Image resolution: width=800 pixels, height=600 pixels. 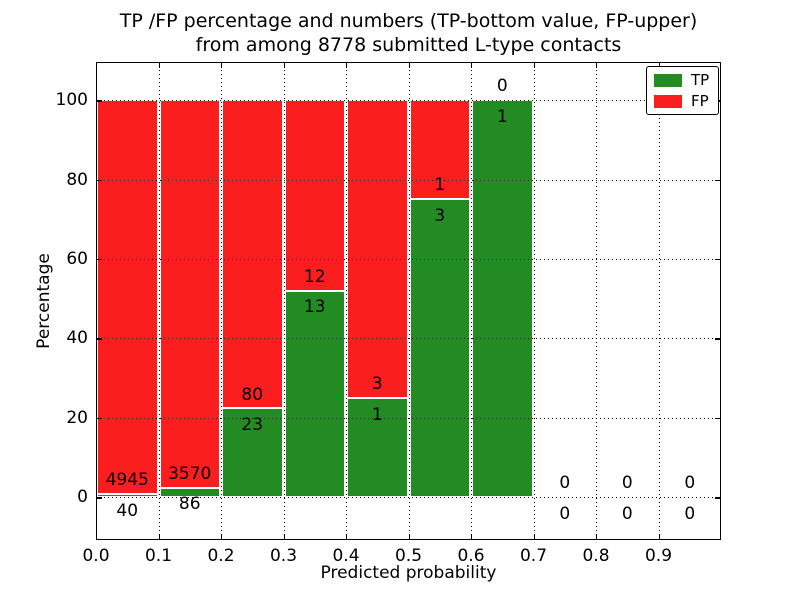 I want to click on y-tick-label: 40, so click(x=77, y=338).